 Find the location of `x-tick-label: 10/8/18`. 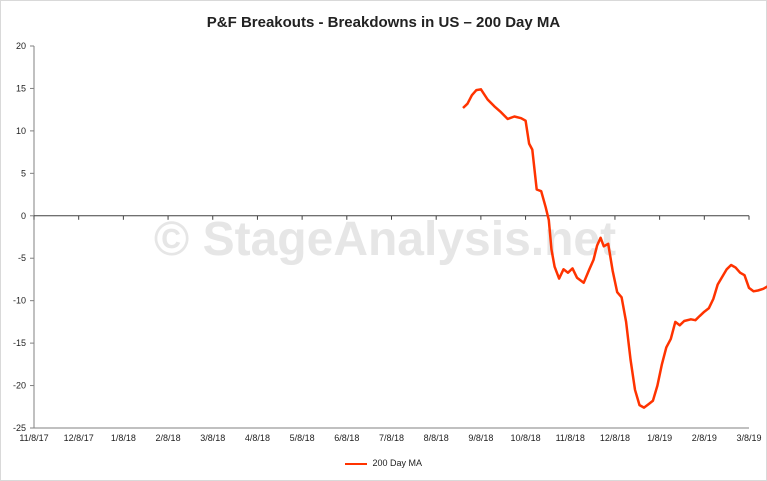

x-tick-label: 10/8/18 is located at coordinates (526, 438).